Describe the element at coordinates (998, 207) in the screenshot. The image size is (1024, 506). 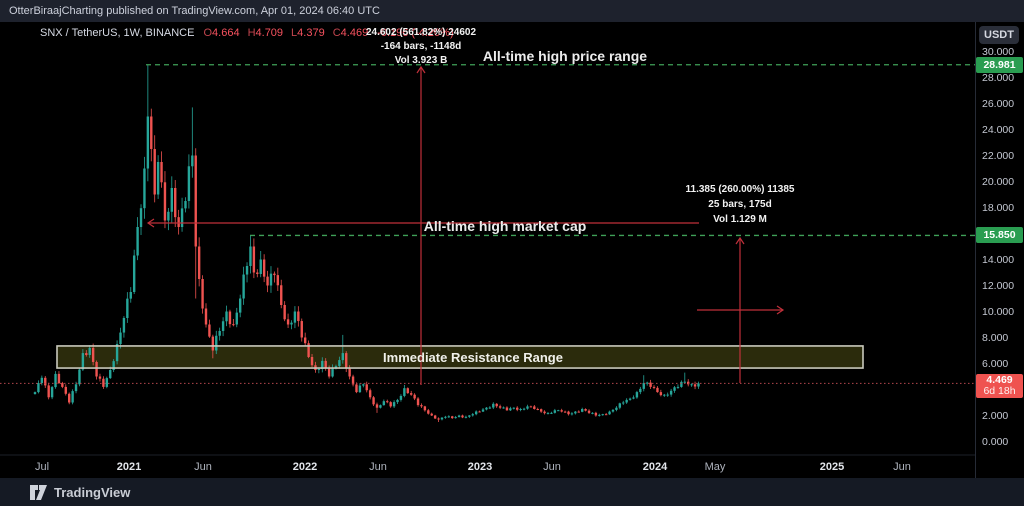
I see `price-tick-18.000: 18.000` at that location.